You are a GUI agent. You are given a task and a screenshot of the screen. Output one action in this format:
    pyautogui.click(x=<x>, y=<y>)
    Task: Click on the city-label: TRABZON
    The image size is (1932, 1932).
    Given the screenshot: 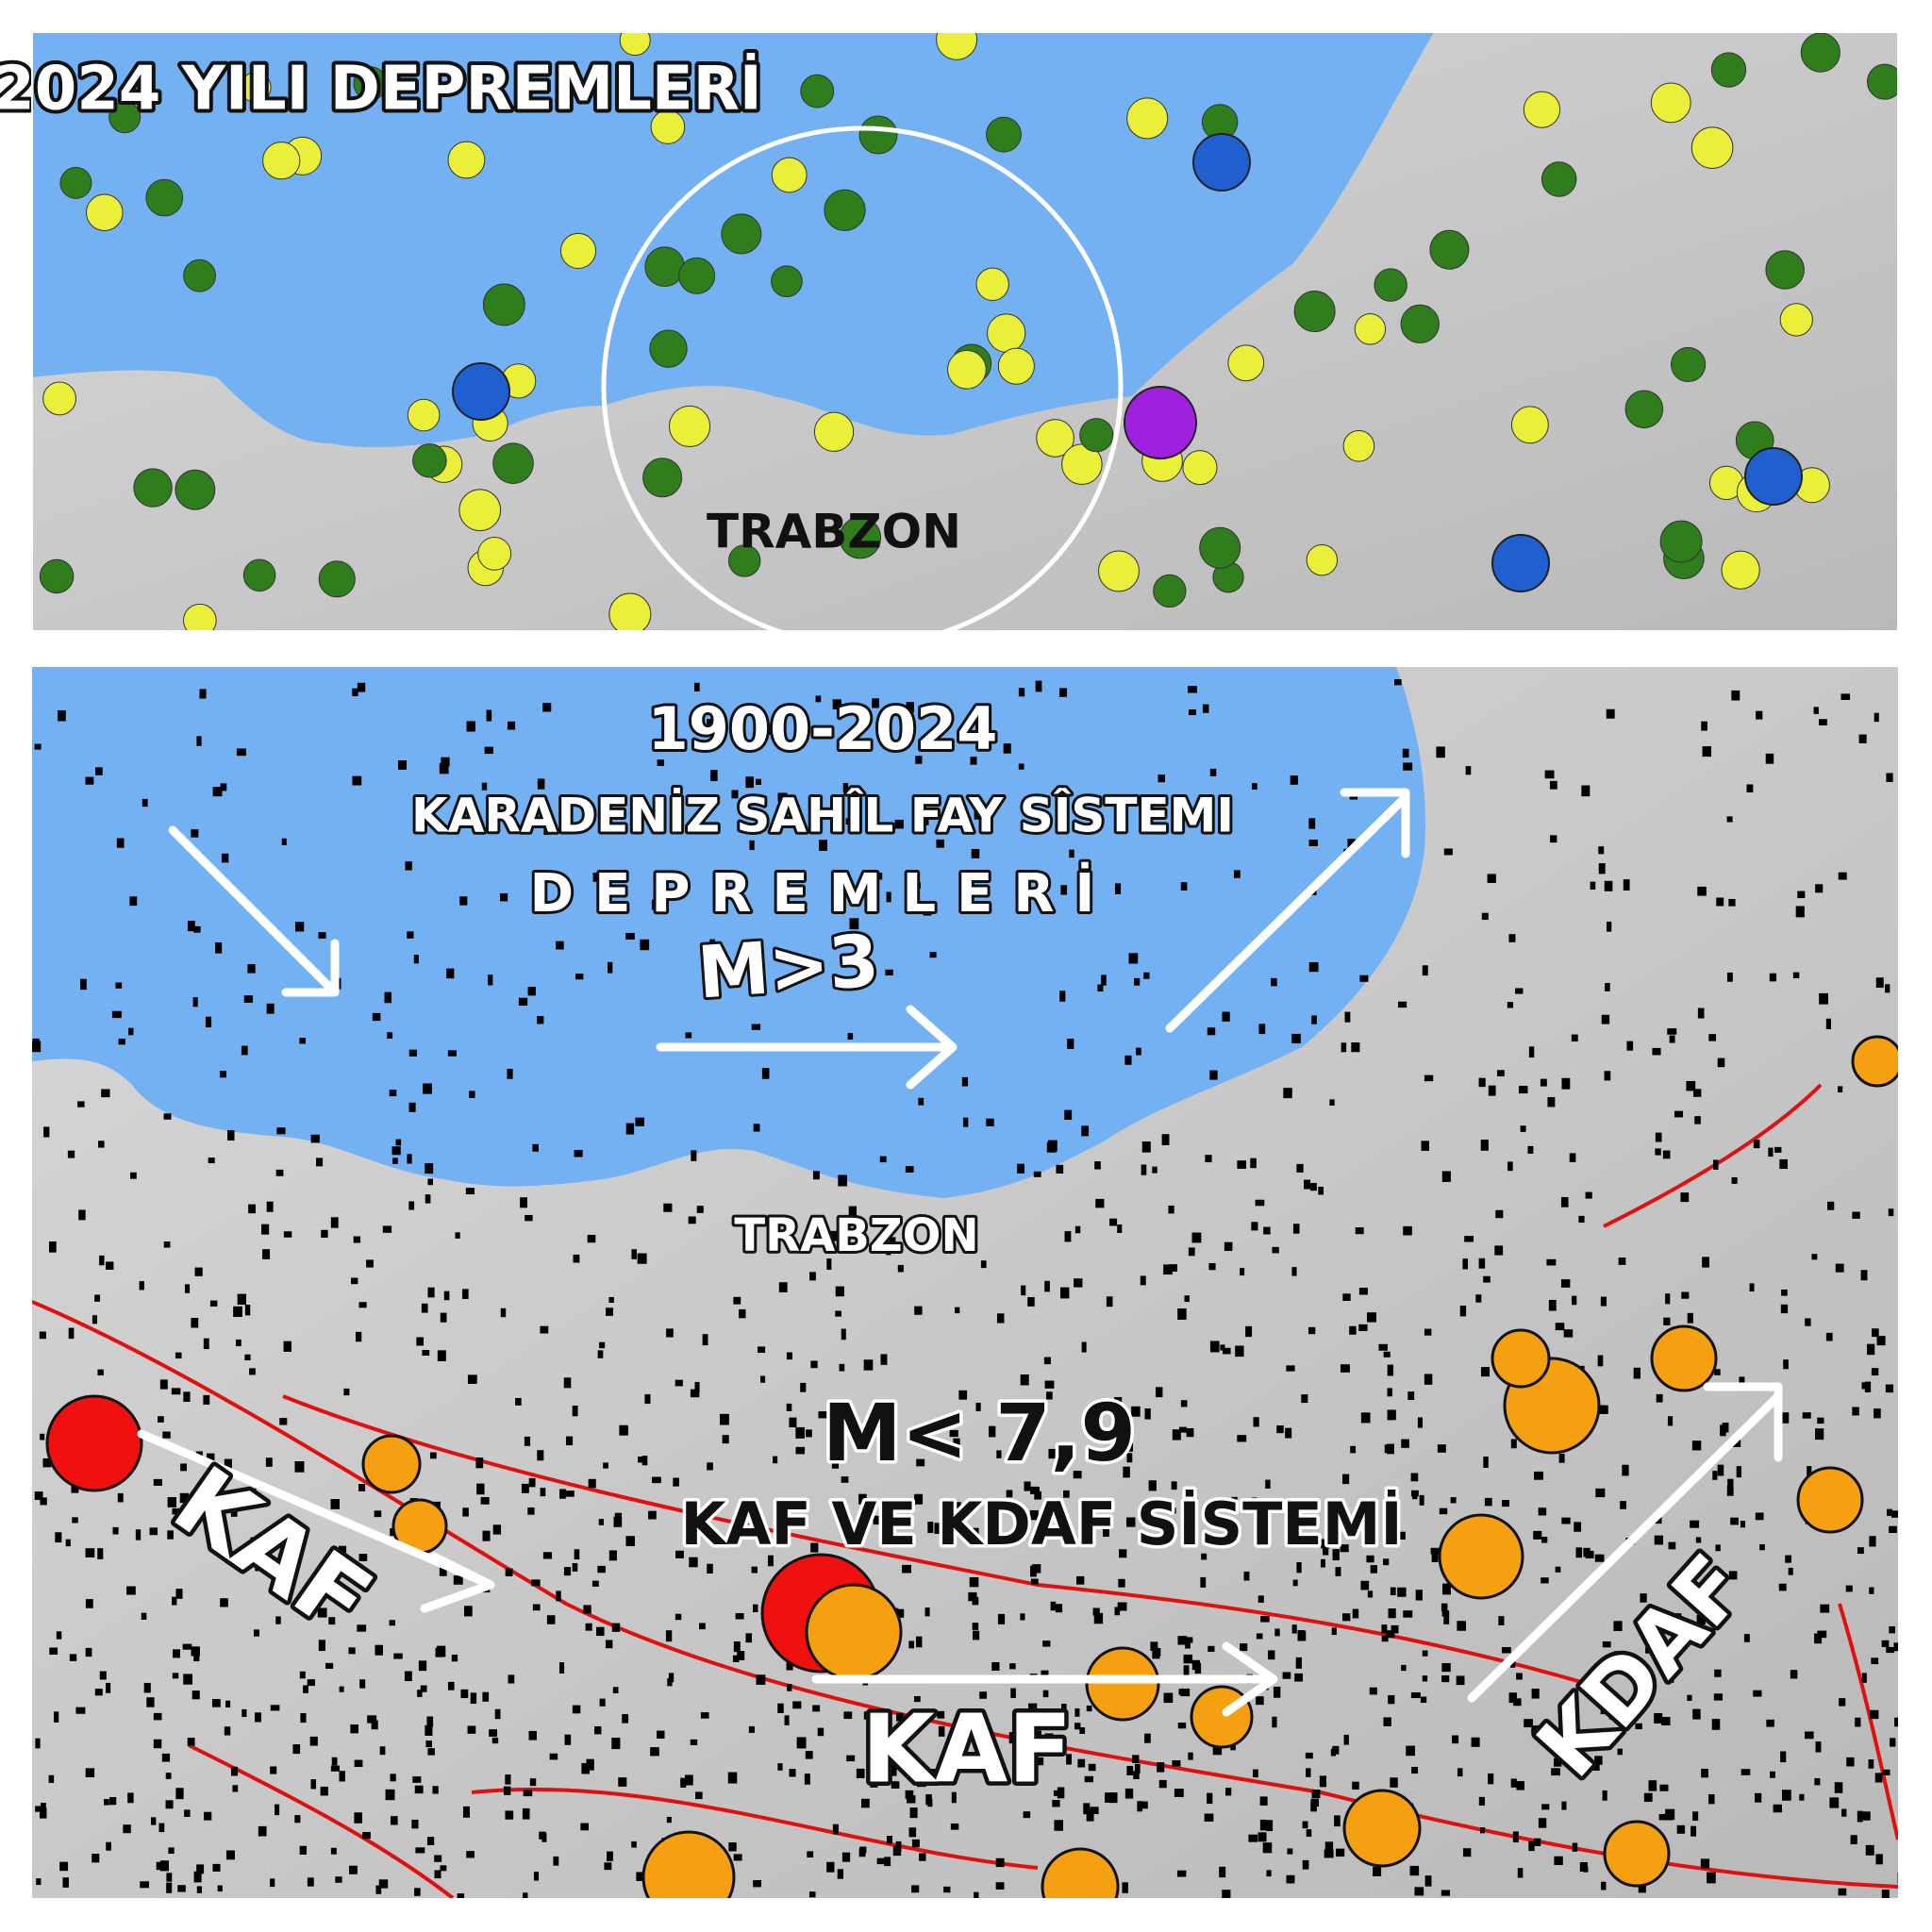 What is the action you would take?
    pyautogui.click(x=856, y=1236)
    